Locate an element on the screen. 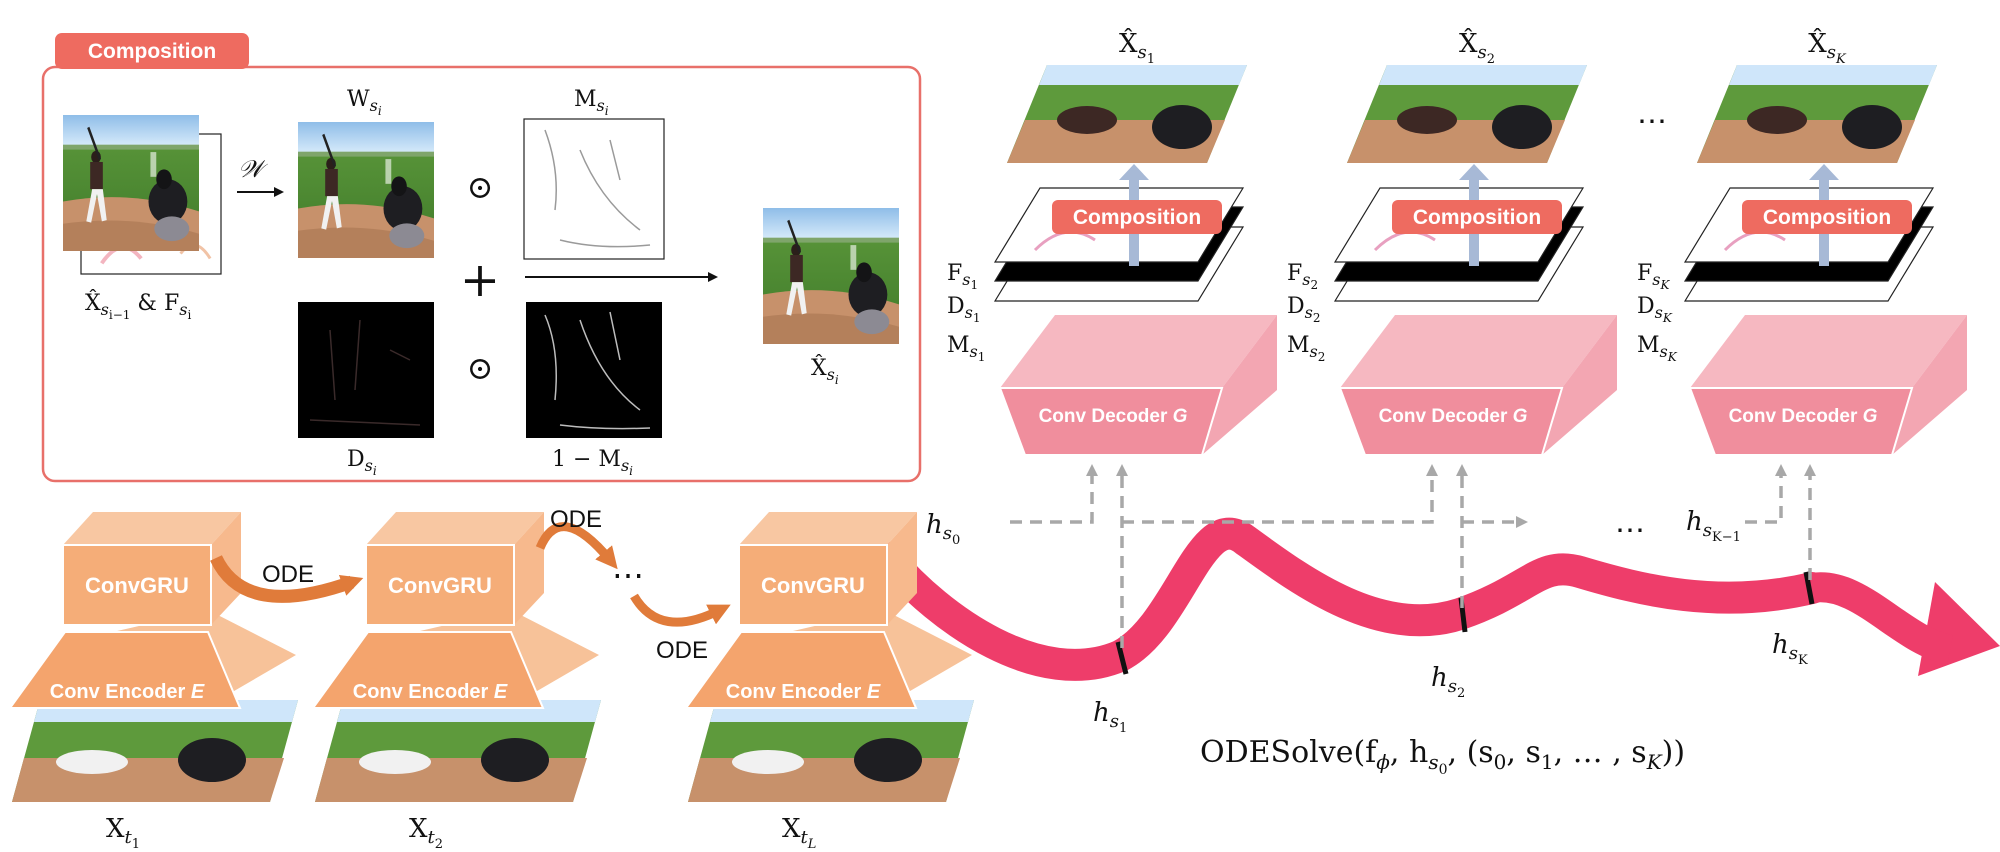  conv-decoder-label-3: Conv Decoder G is located at coordinates (1803, 416).